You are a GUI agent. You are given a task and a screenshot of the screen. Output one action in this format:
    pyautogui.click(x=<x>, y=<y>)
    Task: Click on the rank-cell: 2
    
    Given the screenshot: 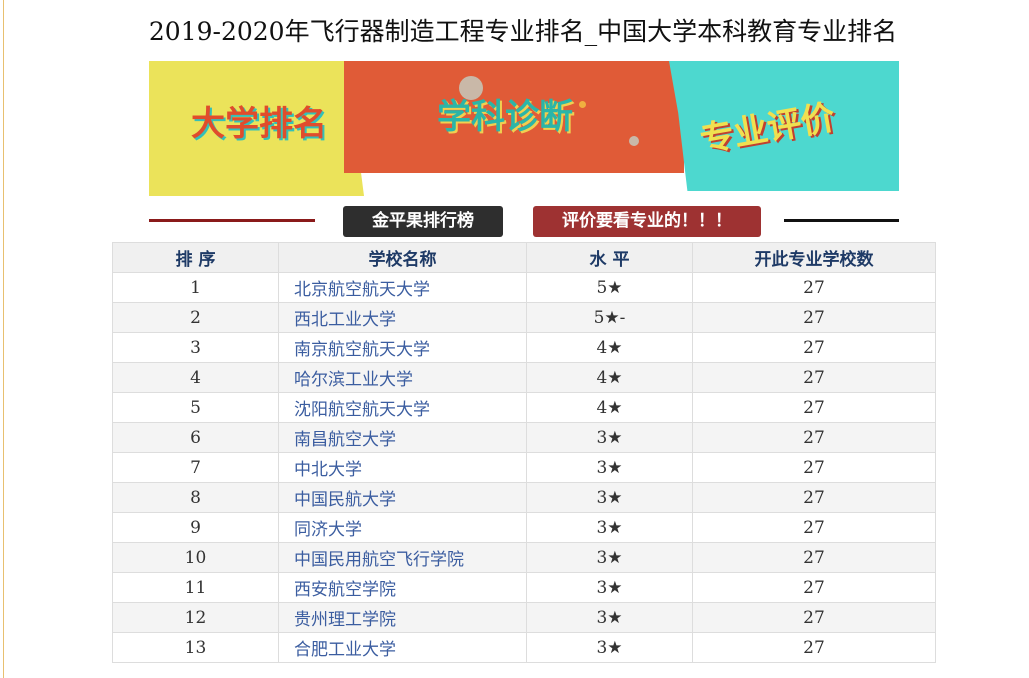 What is the action you would take?
    pyautogui.click(x=195, y=317)
    